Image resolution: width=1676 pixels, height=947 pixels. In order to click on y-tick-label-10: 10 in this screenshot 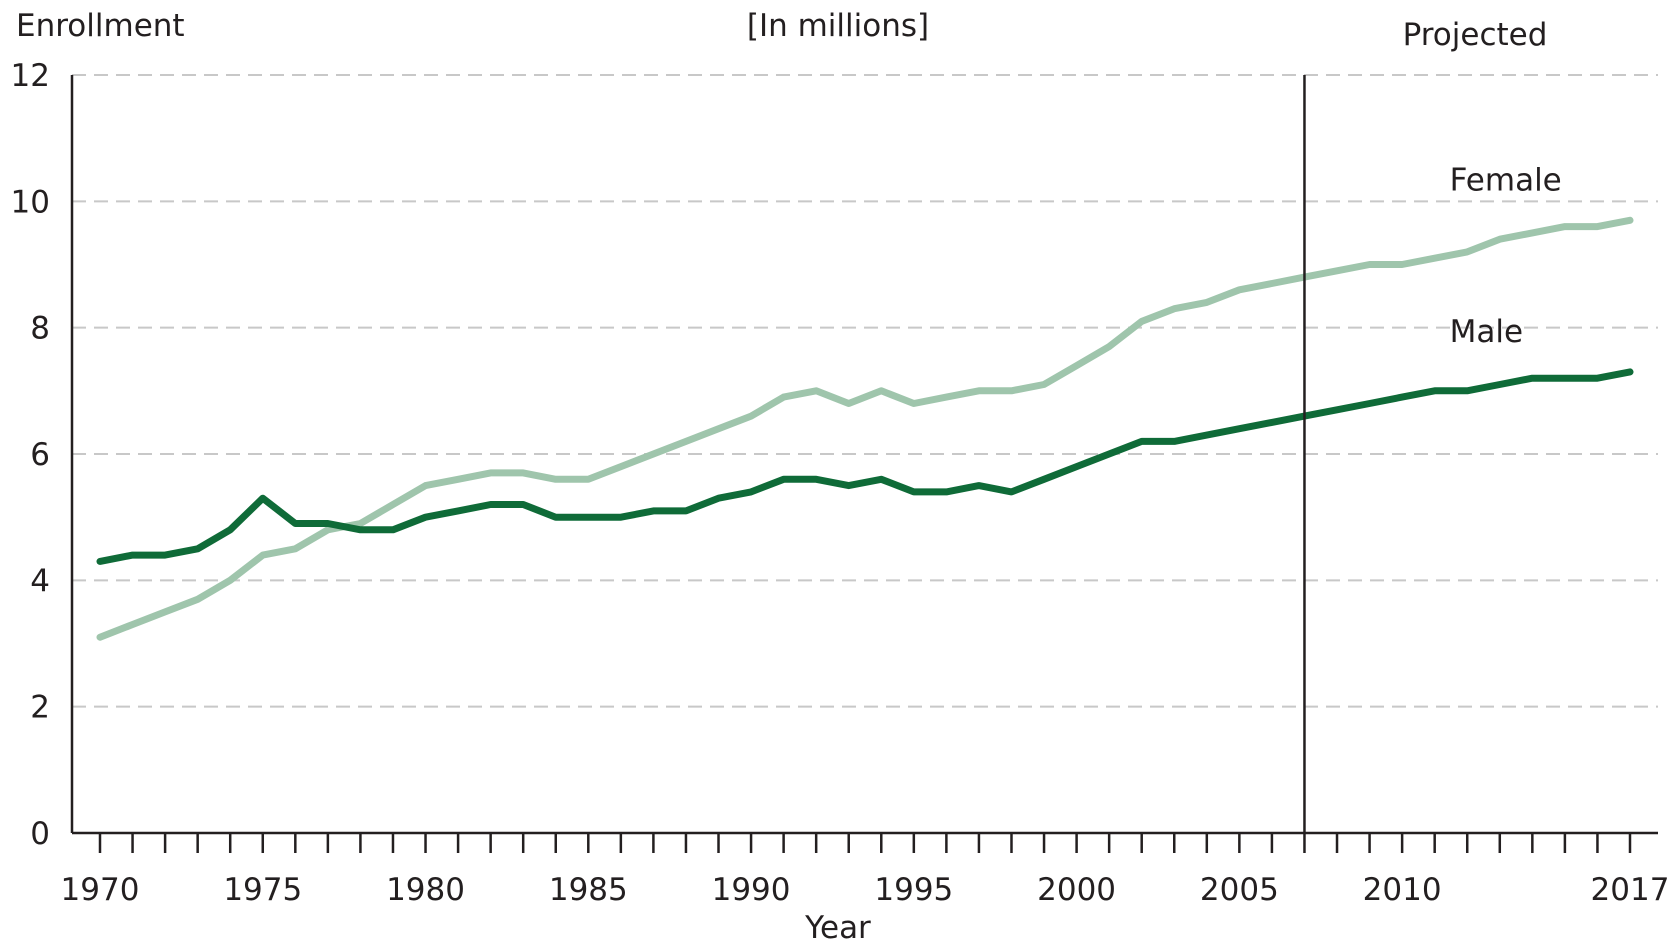, I will do `click(30, 202)`.